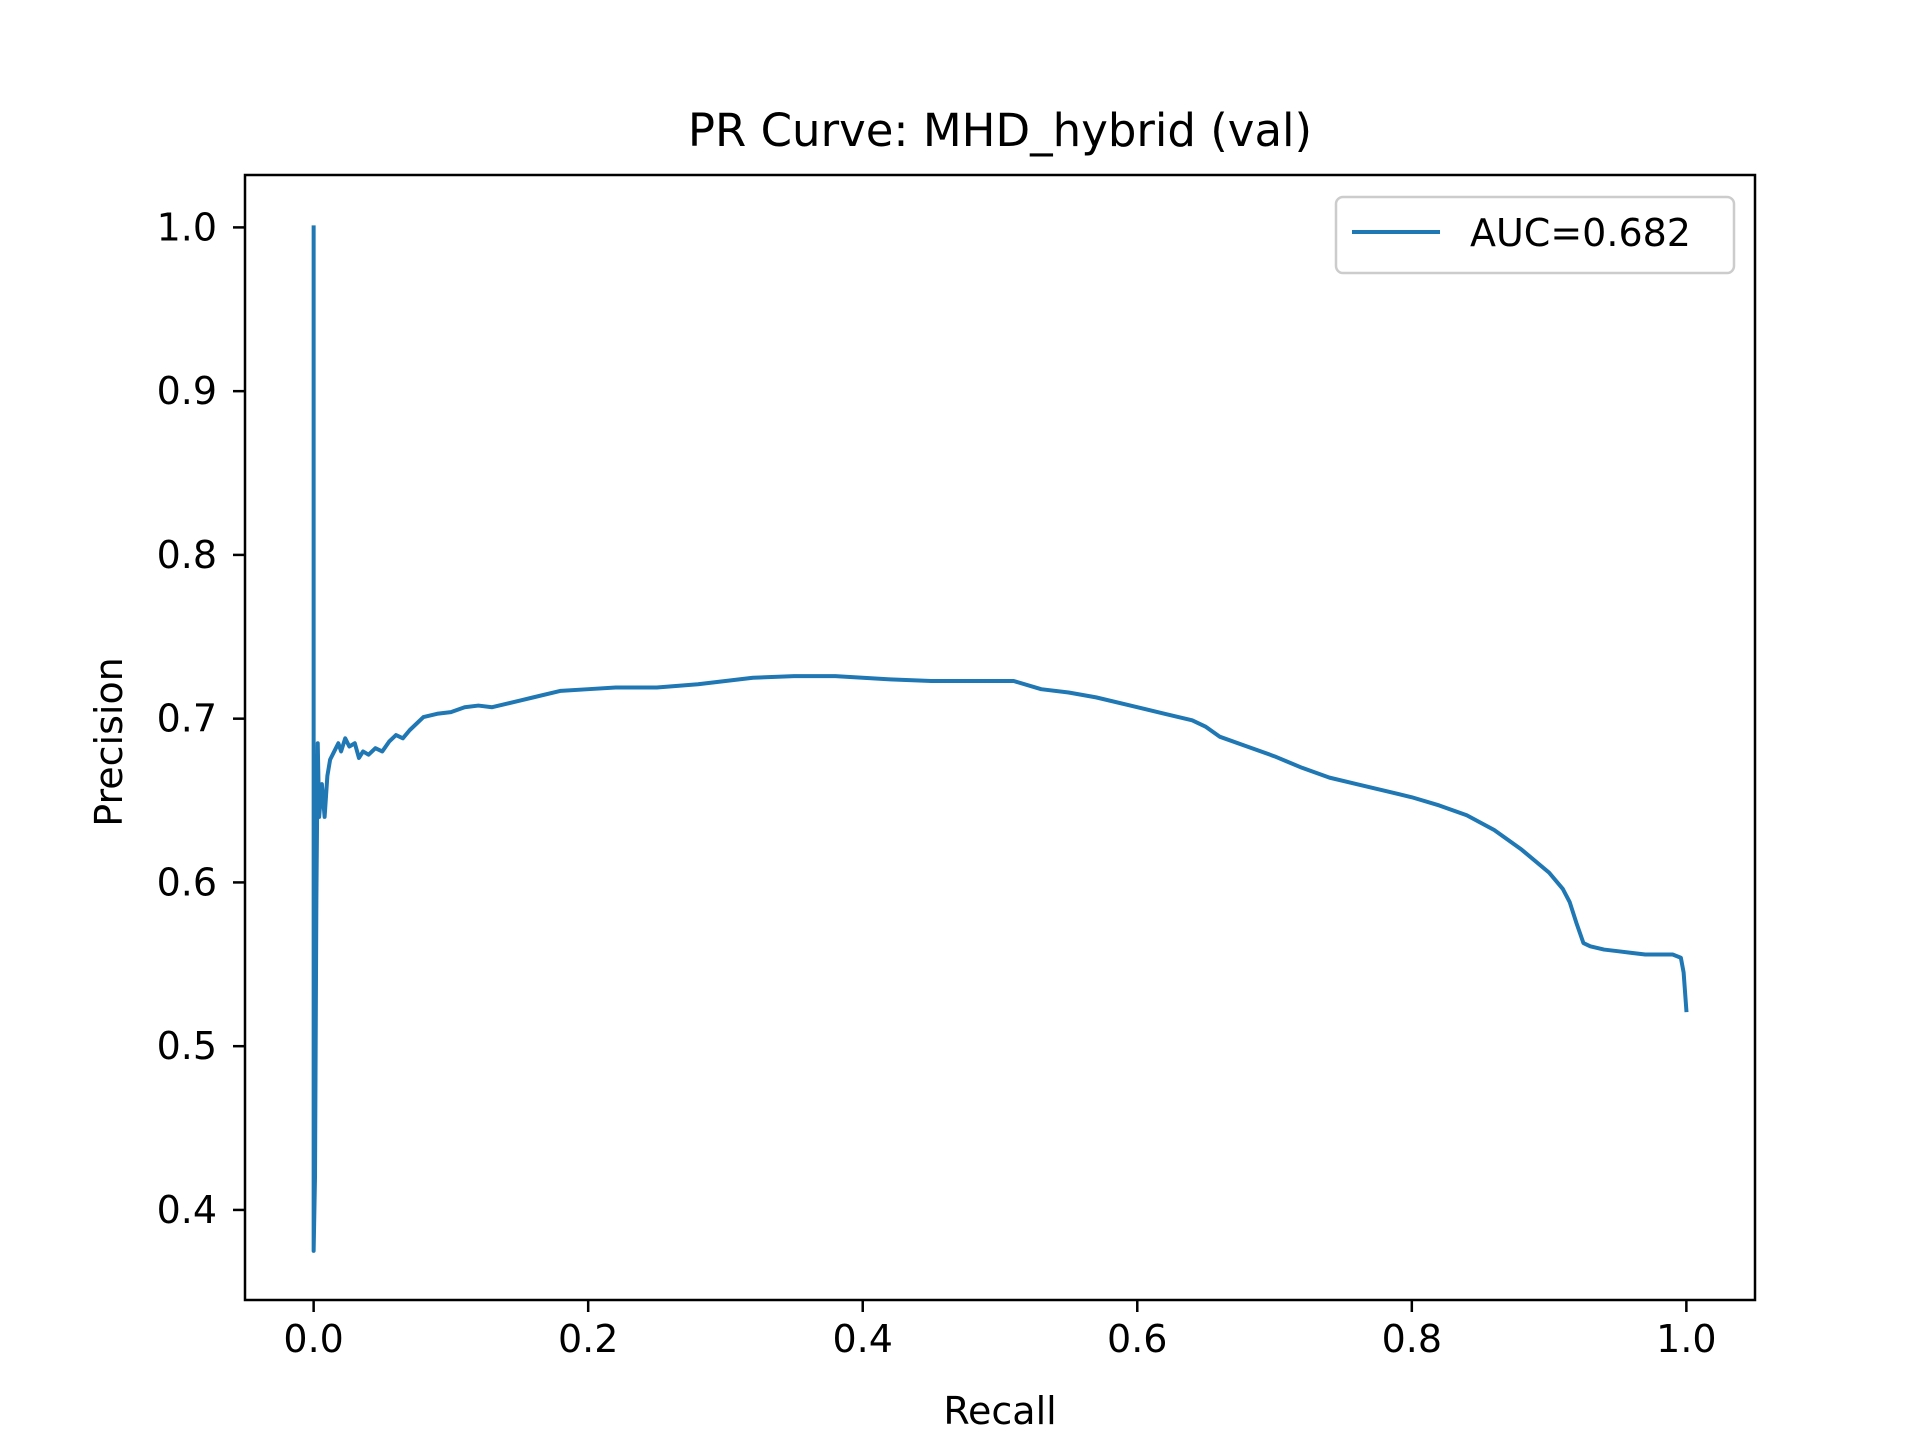 The image size is (1920, 1444). I want to click on x-tick-label: 0.6, so click(1137, 1339).